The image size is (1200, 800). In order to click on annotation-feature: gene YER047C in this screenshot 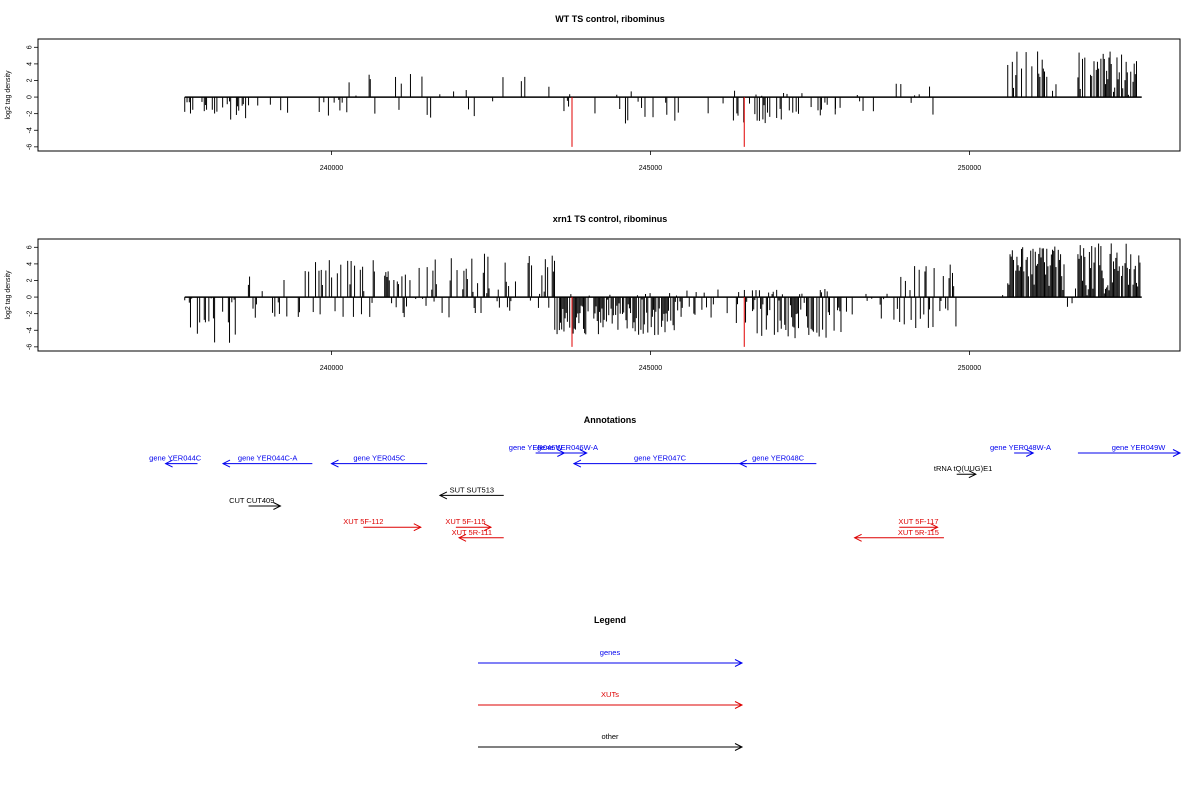, I will do `click(659, 461)`.